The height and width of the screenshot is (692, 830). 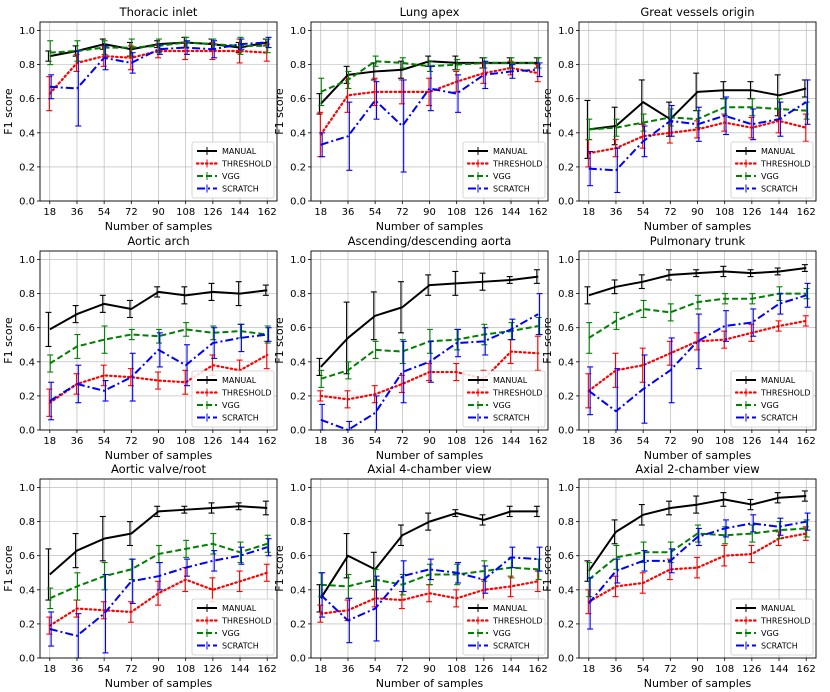 What do you see at coordinates (483, 212) in the screenshot?
I see `x-tick-label: 126` at bounding box center [483, 212].